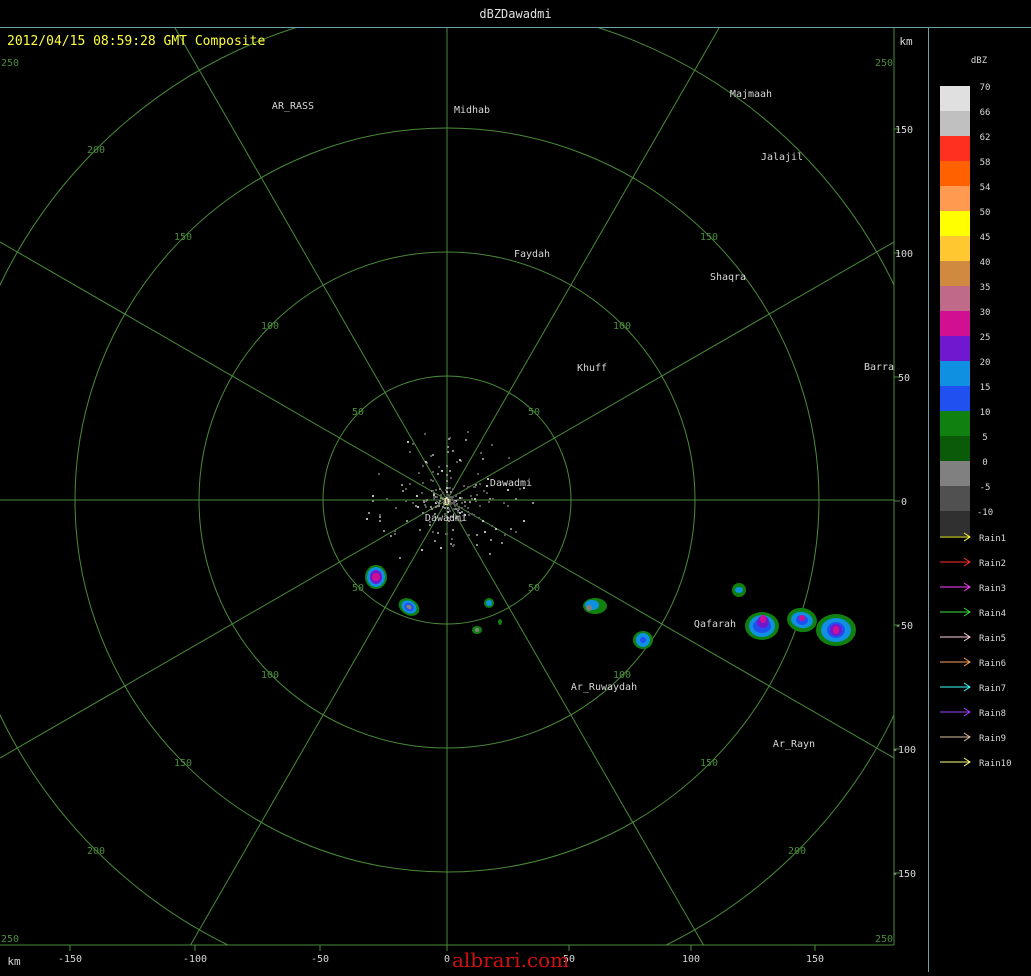 The height and width of the screenshot is (976, 1031). Describe the element at coordinates (270, 326) in the screenshot. I see `ring-label-upper-left: 100` at that location.